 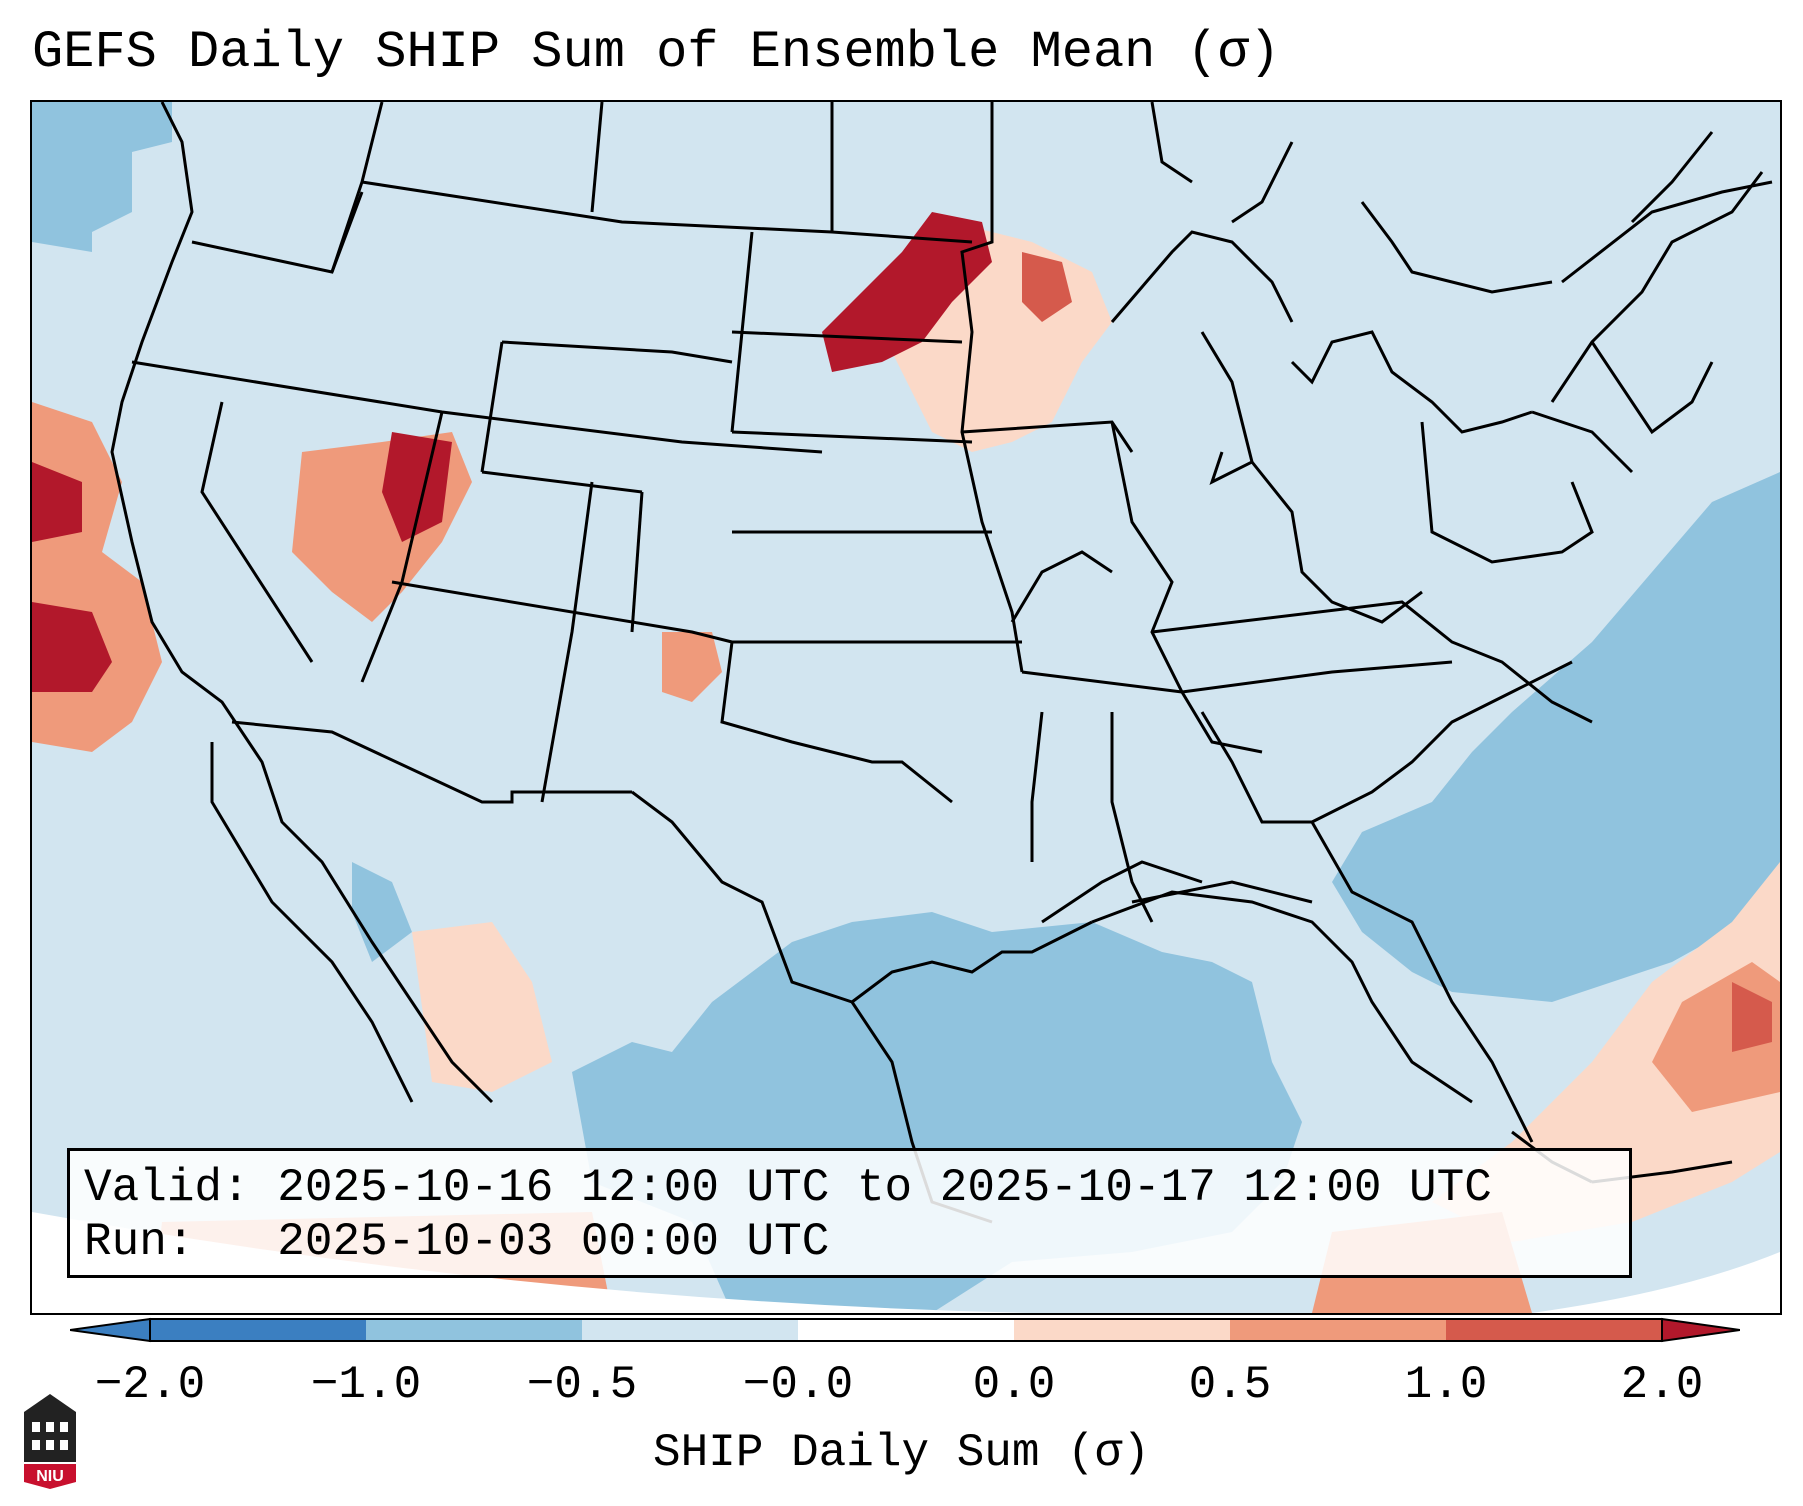 What do you see at coordinates (72, 647) in the screenshot?
I see `blob-pacific-hot2` at bounding box center [72, 647].